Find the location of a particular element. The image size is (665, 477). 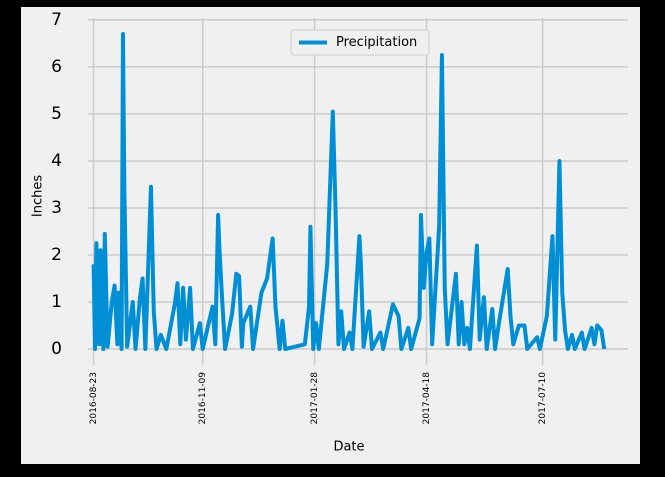

legend-box is located at coordinates (360, 42).